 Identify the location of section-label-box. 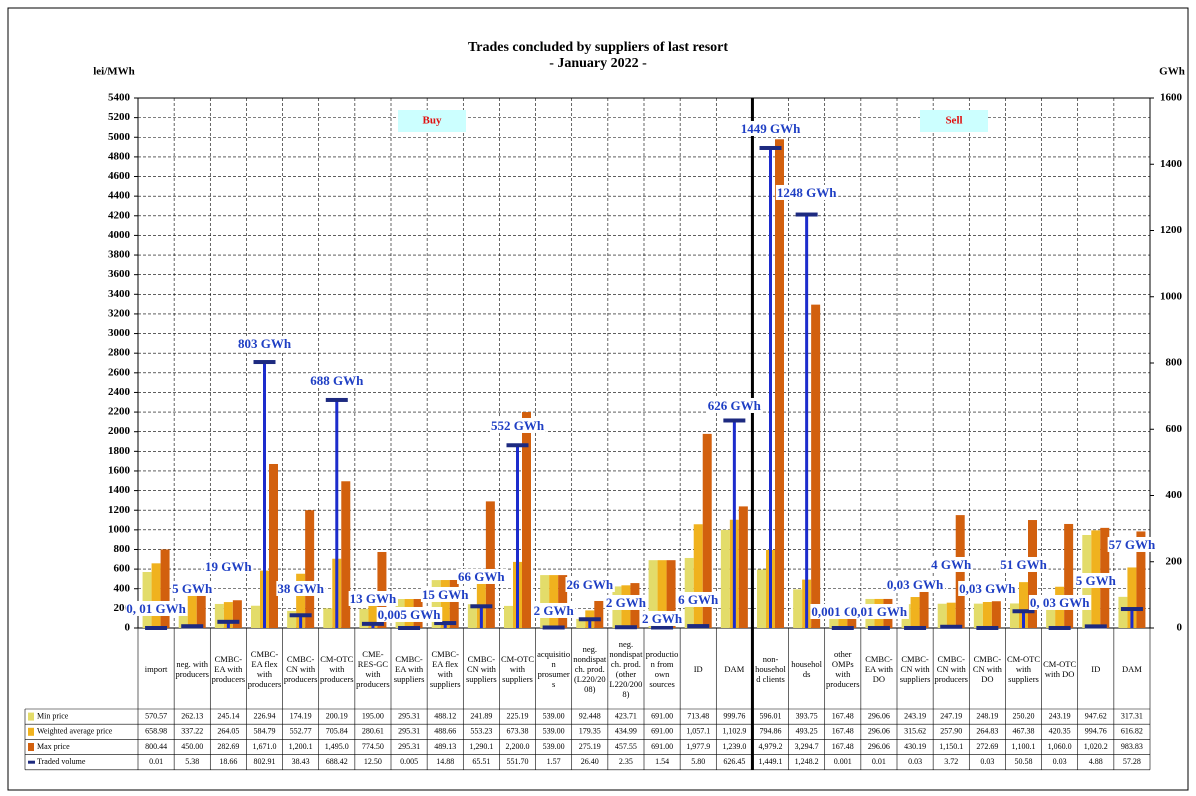
(432, 121).